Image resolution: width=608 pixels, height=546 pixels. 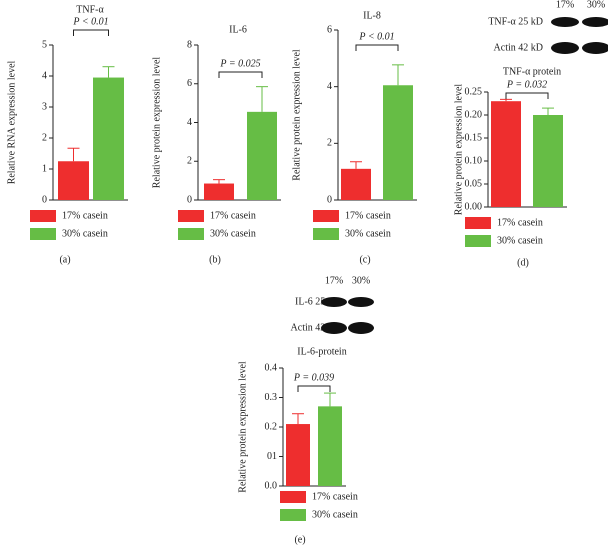 I want to click on y-axis-label: Relative RNA expression level, so click(x=11, y=122).